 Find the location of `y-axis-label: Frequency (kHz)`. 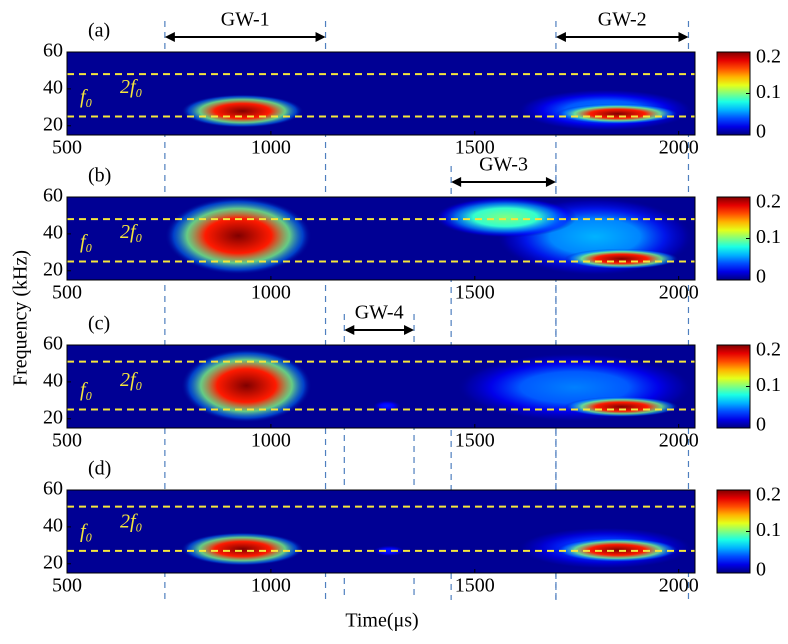

y-axis-label: Frequency (kHz) is located at coordinates (21, 318).